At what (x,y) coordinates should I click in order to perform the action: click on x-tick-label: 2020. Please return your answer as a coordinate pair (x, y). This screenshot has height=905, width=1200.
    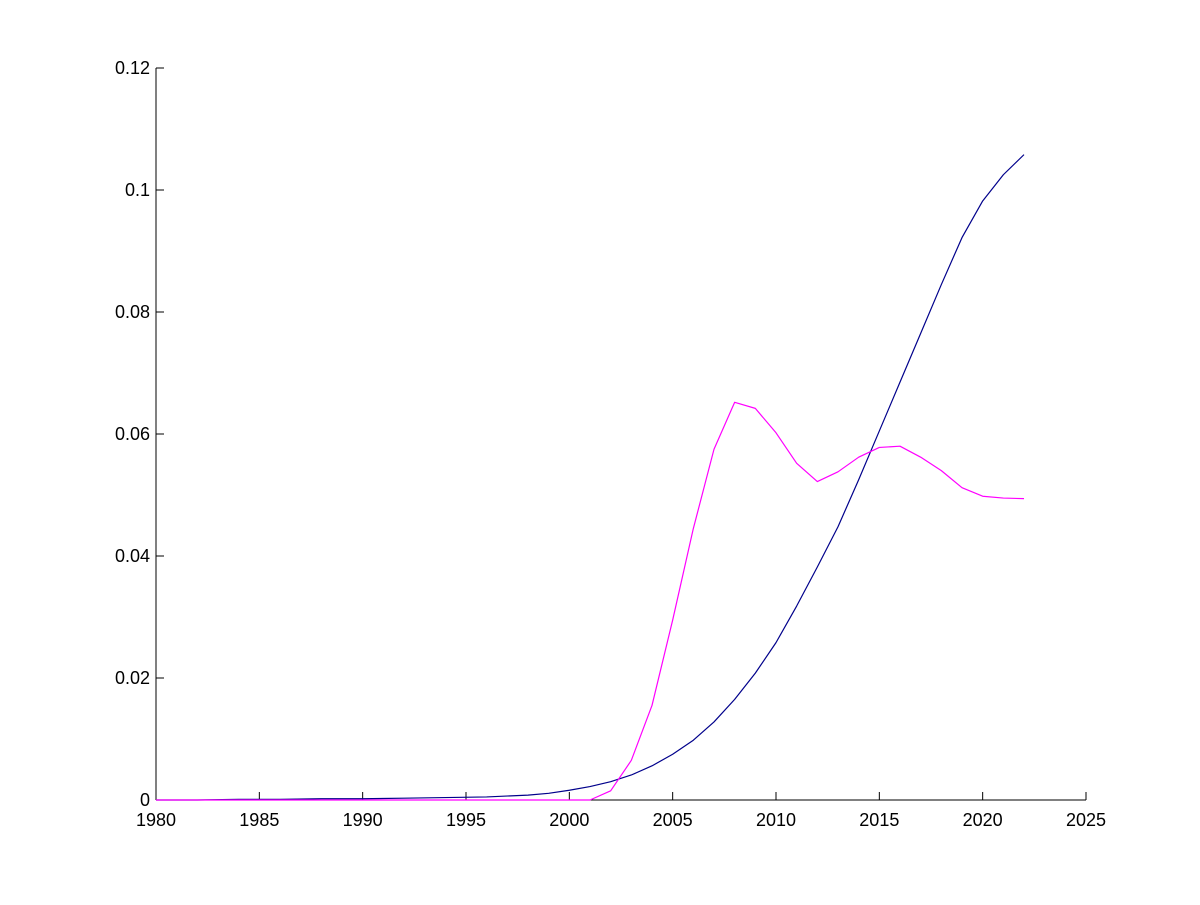
    Looking at the image, I should click on (983, 820).